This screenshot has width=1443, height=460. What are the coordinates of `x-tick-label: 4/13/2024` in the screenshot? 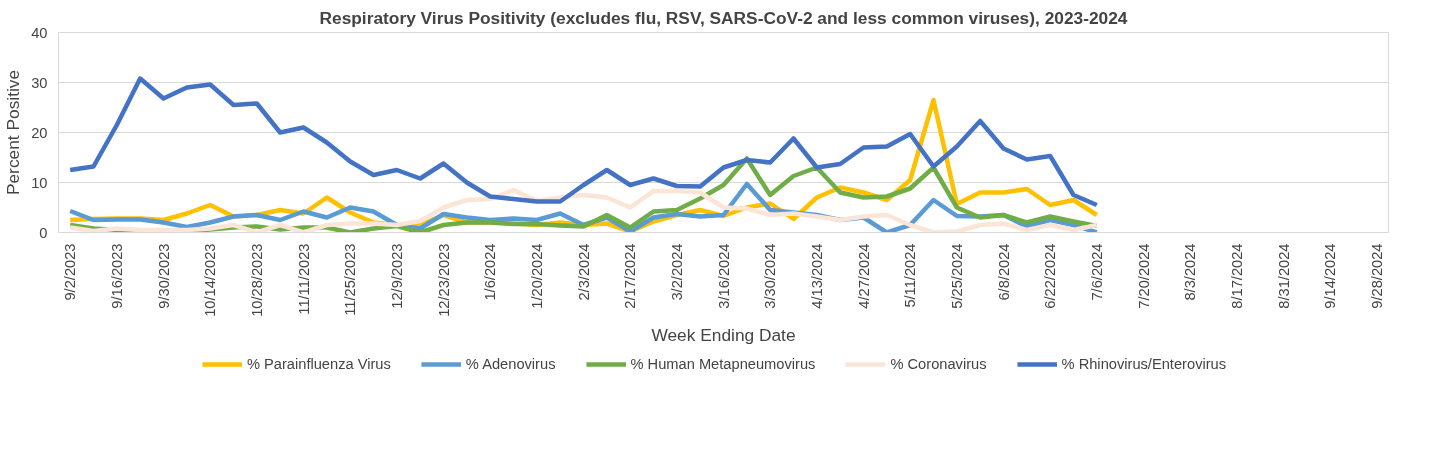 It's located at (816, 276).